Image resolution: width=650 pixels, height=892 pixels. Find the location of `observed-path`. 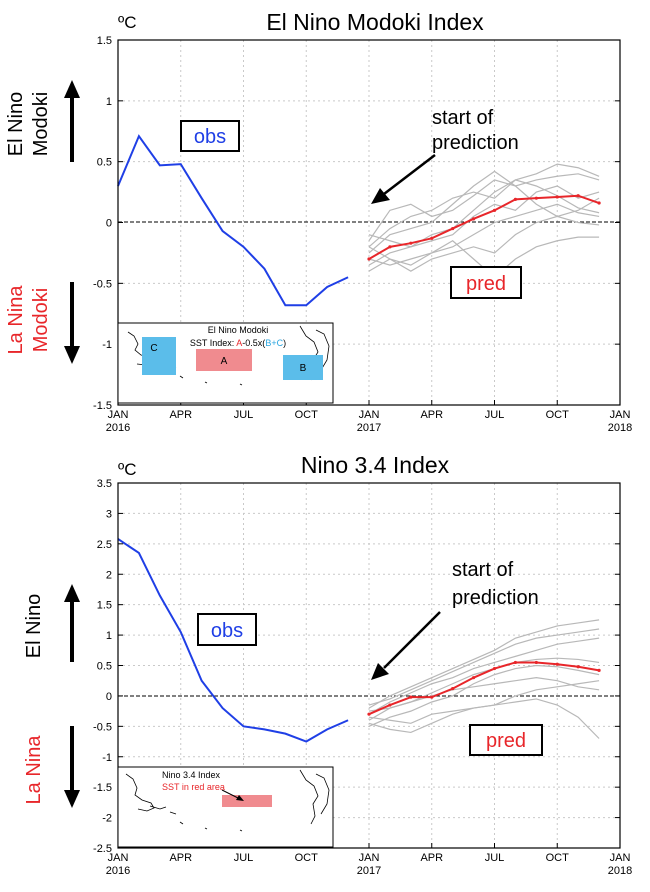

observed-path is located at coordinates (233, 220).